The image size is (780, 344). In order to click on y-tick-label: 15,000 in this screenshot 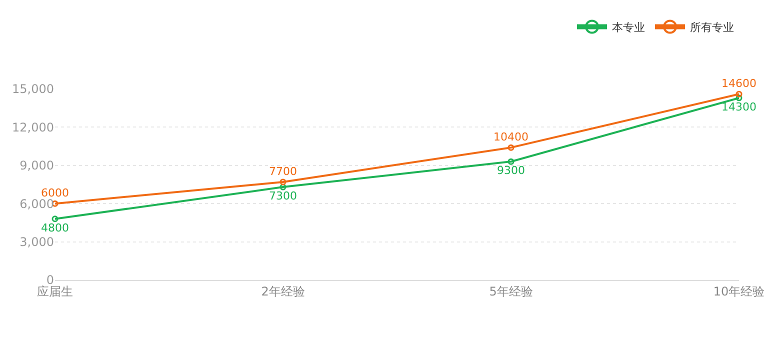, I will do `click(33, 89)`.